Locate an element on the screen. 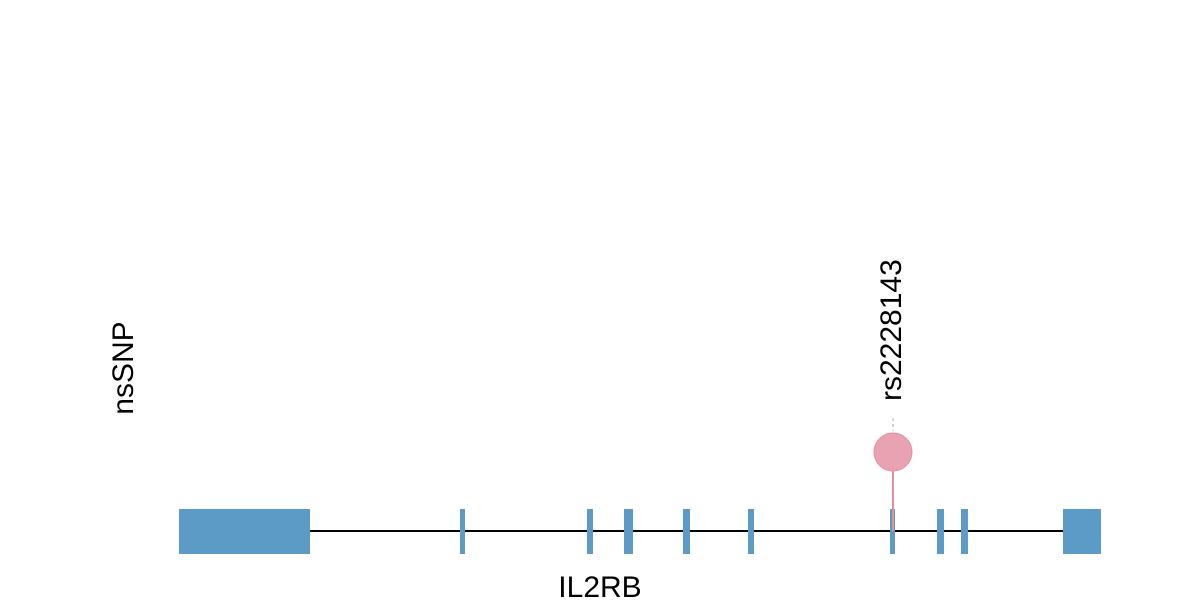 Image resolution: width=1200 pixels, height=600 pixels. snp-marker: rs2228143 is located at coordinates (893, 395).